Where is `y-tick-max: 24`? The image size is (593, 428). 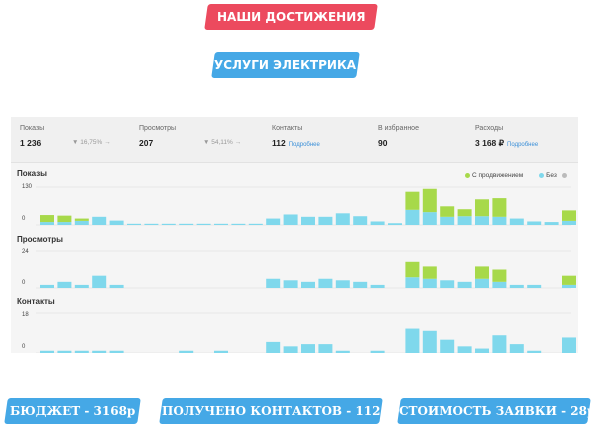
y-tick-max: 24 is located at coordinates (25, 252).